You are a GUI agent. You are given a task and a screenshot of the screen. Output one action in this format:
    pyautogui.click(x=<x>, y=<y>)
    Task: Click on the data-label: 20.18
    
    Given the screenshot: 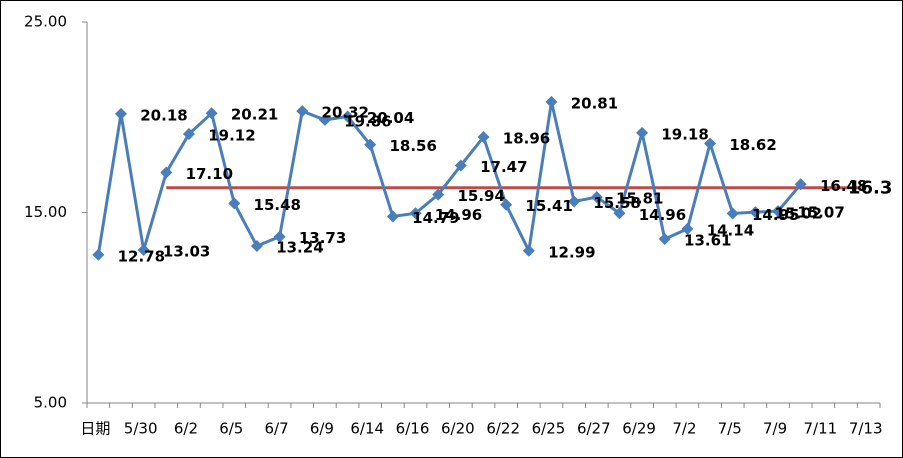 What is the action you would take?
    pyautogui.click(x=163, y=115)
    